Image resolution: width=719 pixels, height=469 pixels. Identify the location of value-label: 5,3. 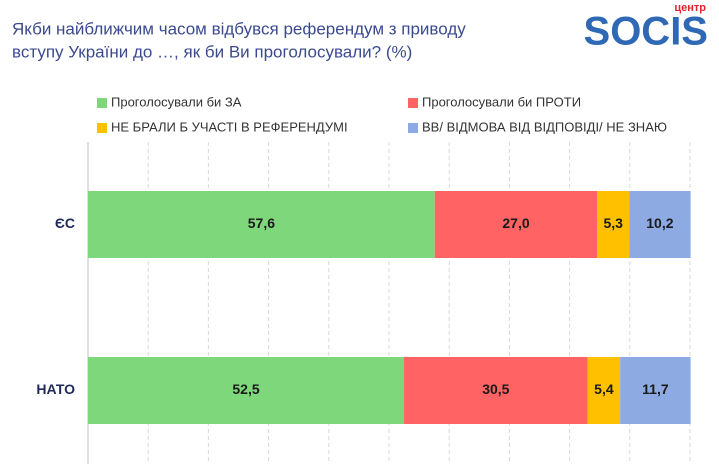
(614, 223).